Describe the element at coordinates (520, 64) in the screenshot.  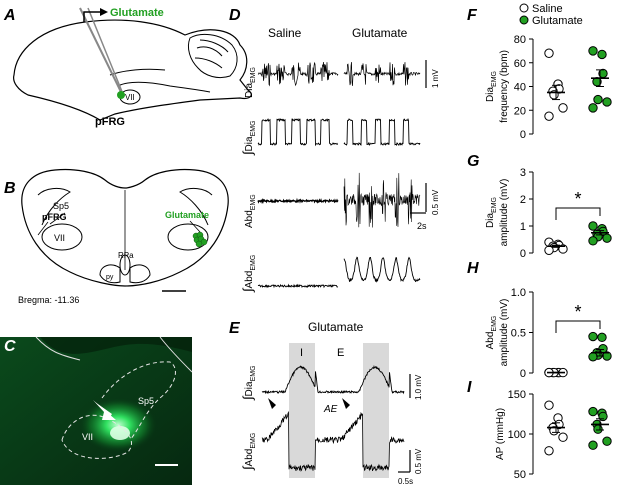
I see `y-tick-label: 60` at that location.